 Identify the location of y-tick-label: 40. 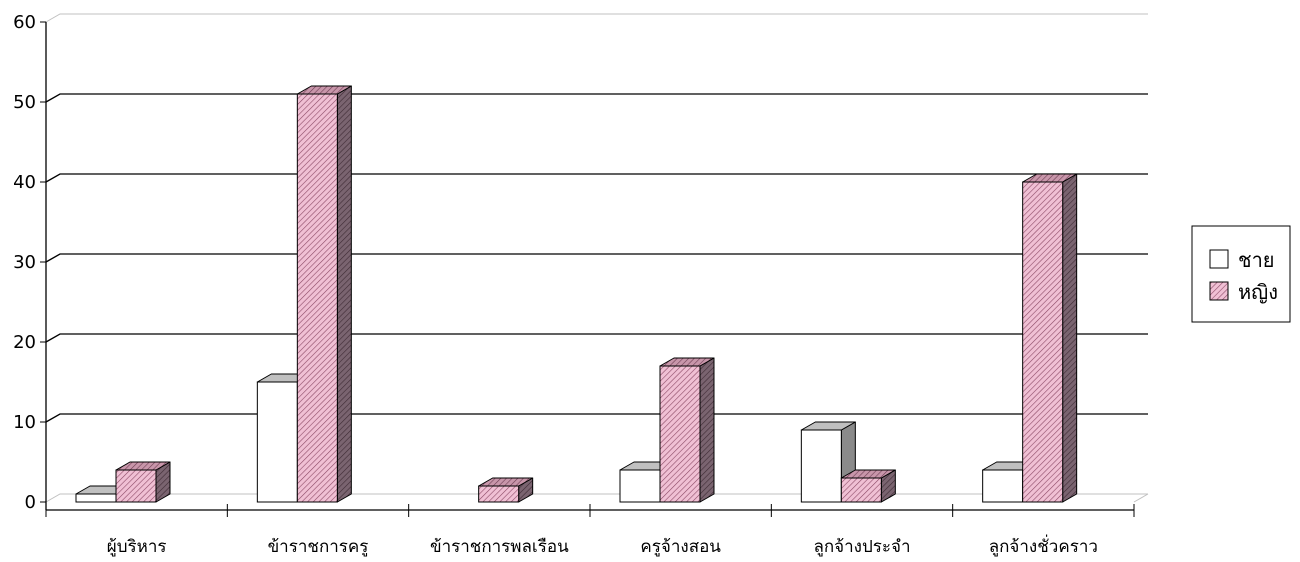
(24, 182).